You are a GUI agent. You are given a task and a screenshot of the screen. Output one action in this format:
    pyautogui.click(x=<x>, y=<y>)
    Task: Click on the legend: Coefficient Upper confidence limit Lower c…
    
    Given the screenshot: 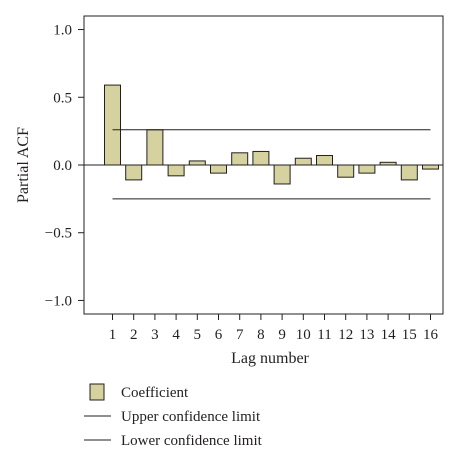 What is the action you would take?
    pyautogui.click(x=173, y=416)
    